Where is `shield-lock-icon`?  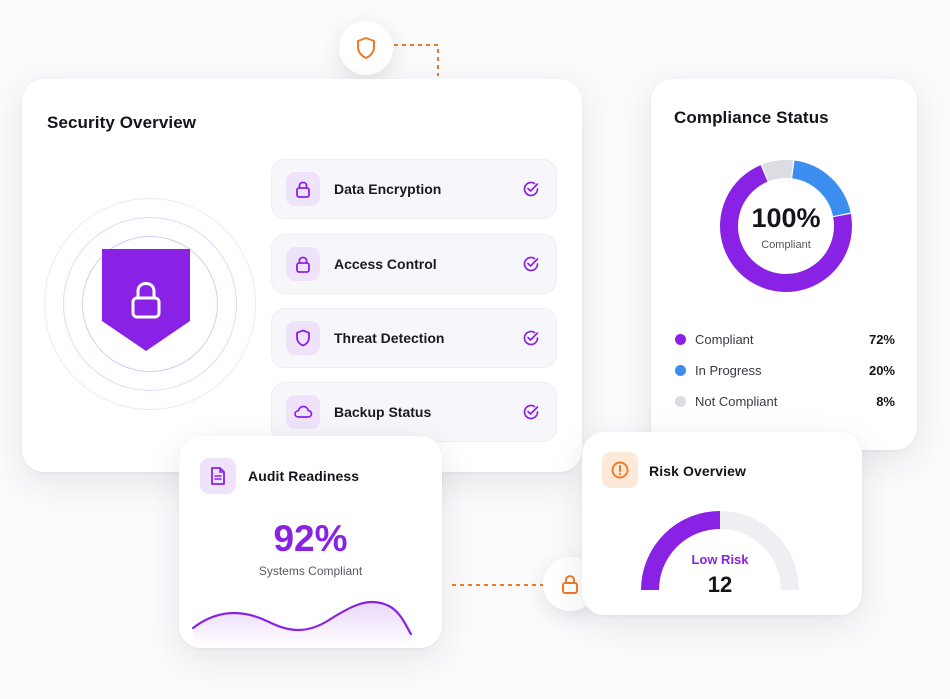
shield-lock-icon is located at coordinates (146, 300).